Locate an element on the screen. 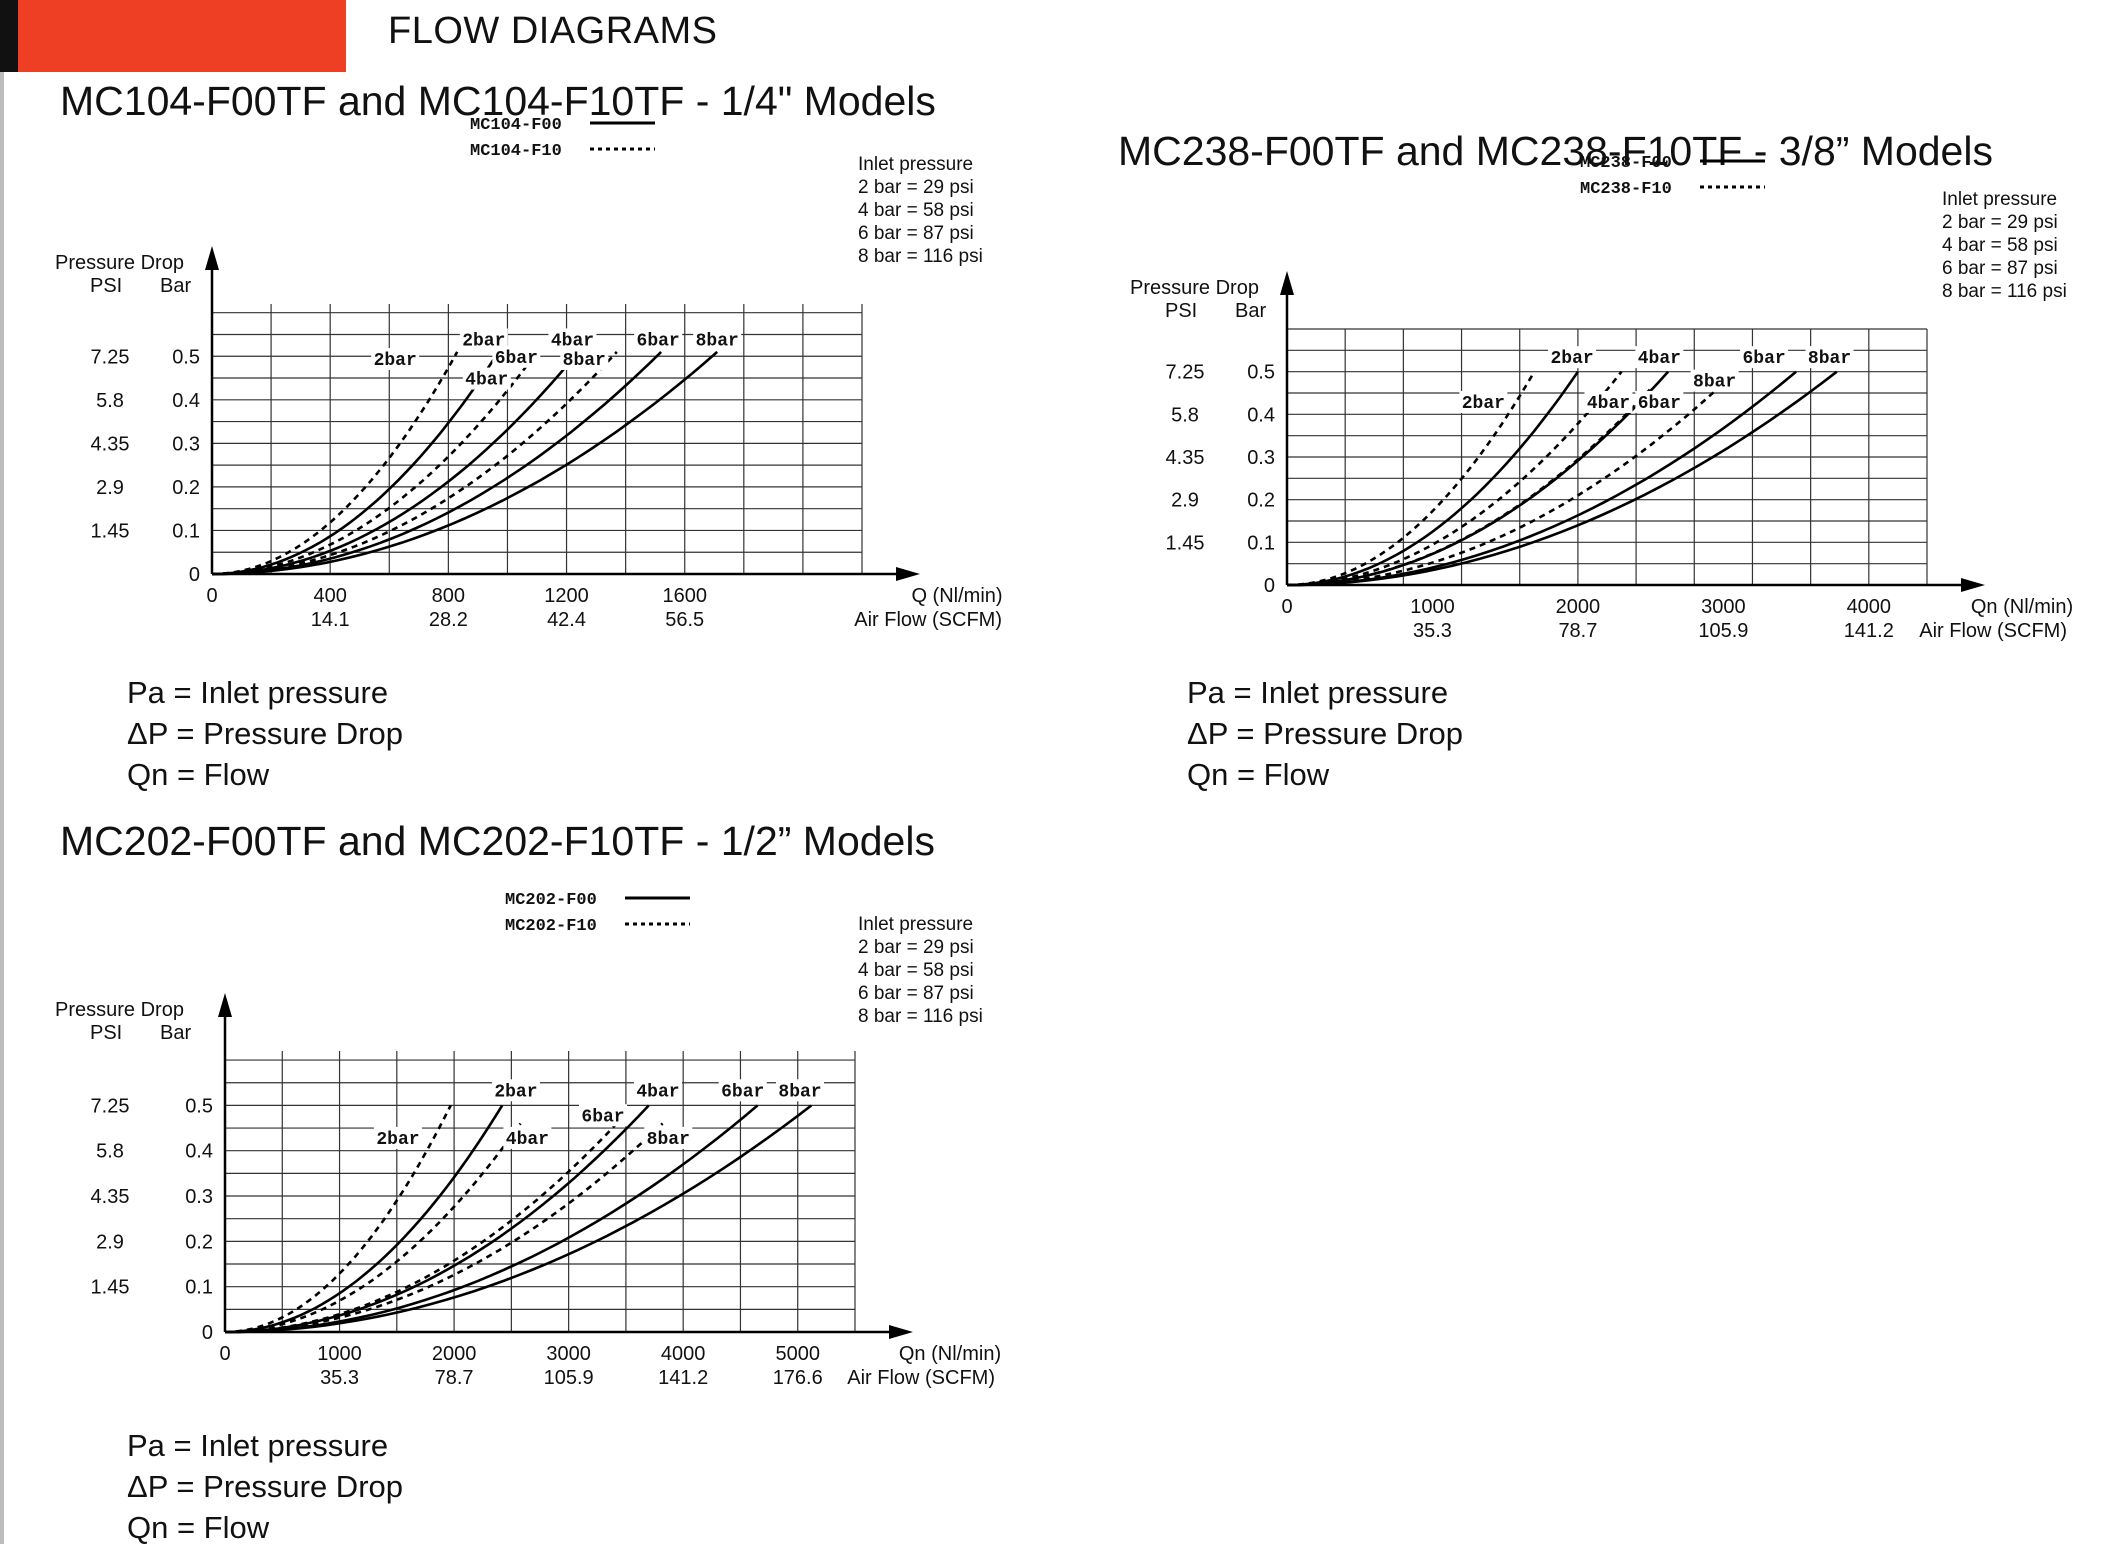 The image size is (2116, 1548). curve-2bar-f00 is located at coordinates (1432, 478).